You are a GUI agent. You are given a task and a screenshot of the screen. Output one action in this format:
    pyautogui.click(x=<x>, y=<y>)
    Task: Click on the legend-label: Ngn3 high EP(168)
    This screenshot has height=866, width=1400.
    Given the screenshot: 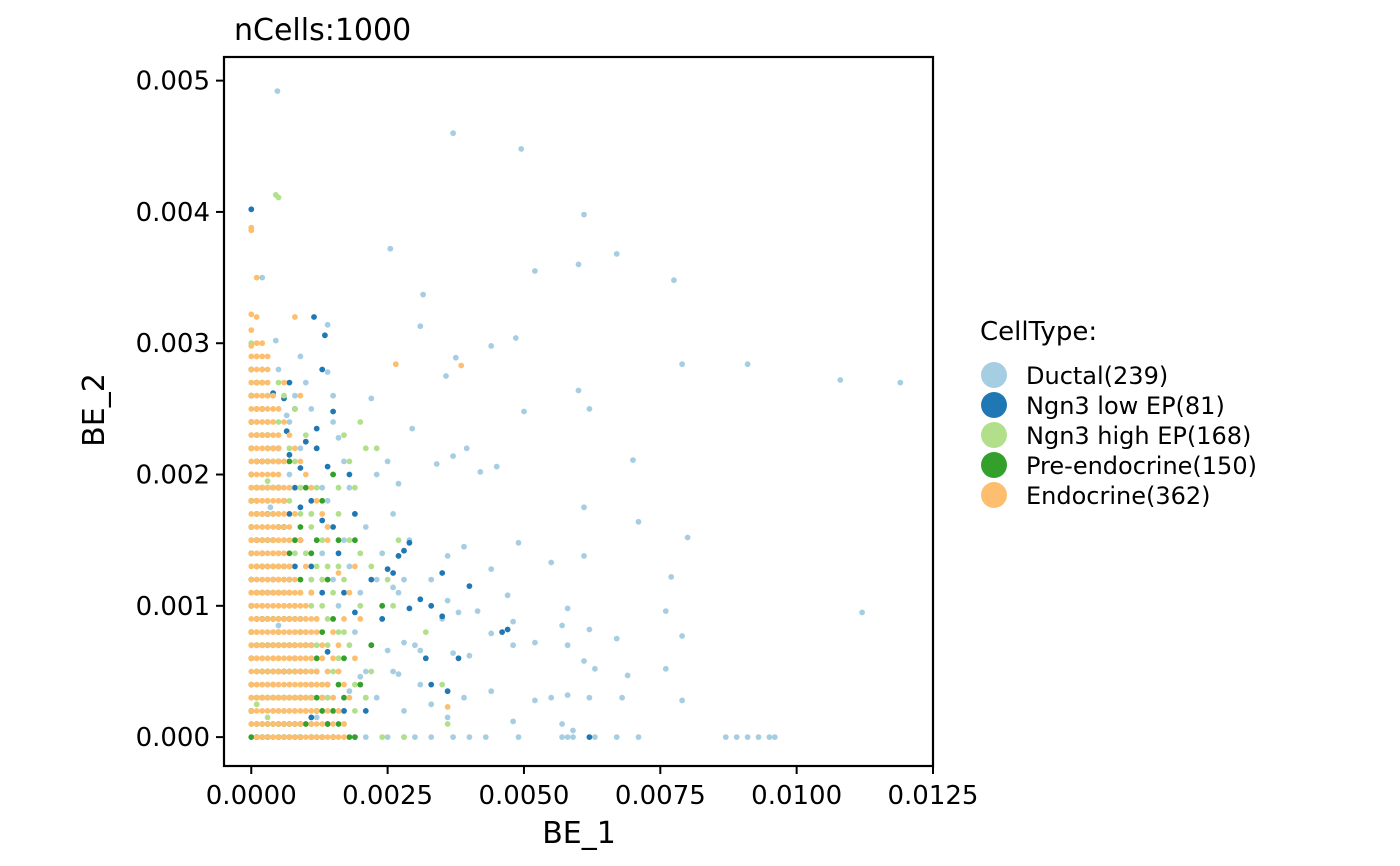 What is the action you would take?
    pyautogui.click(x=1138, y=436)
    